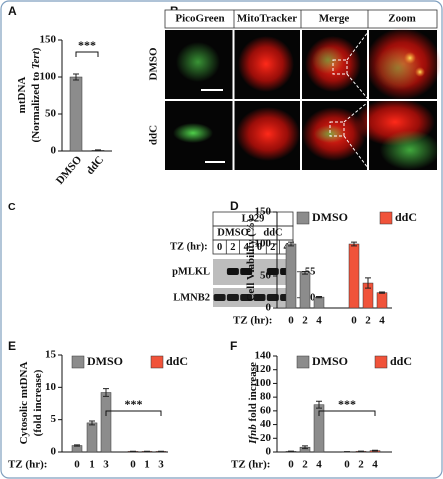 This screenshot has width=443, height=479. What do you see at coordinates (251, 259) in the screenshot?
I see `y-axis-label-part: Cell Viability (%)` at bounding box center [251, 259].